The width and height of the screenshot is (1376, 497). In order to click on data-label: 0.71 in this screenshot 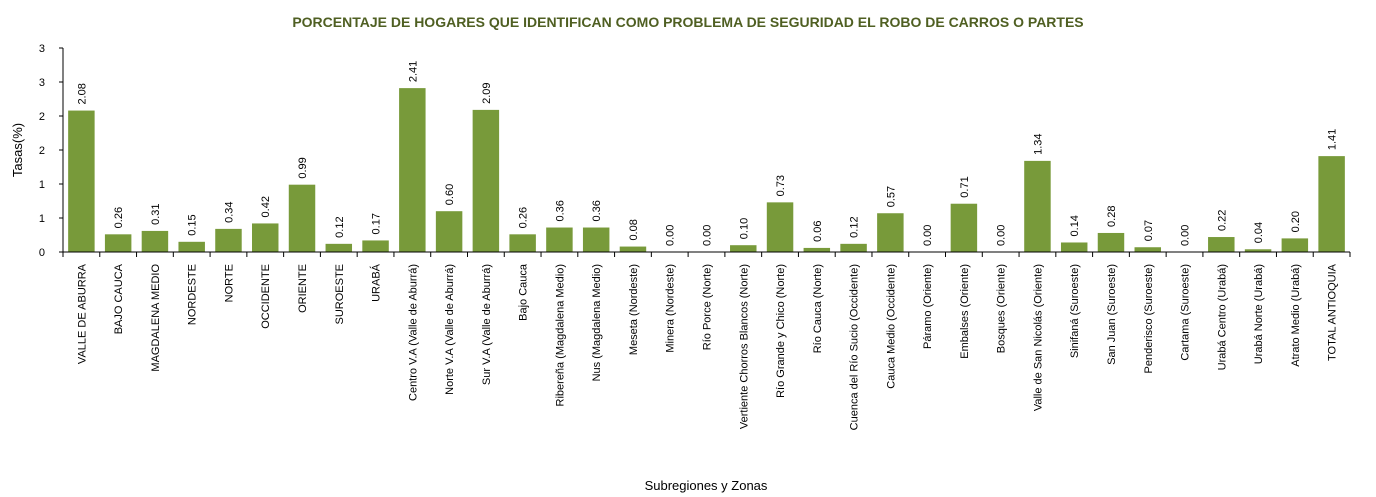, I will do `click(965, 186)`.